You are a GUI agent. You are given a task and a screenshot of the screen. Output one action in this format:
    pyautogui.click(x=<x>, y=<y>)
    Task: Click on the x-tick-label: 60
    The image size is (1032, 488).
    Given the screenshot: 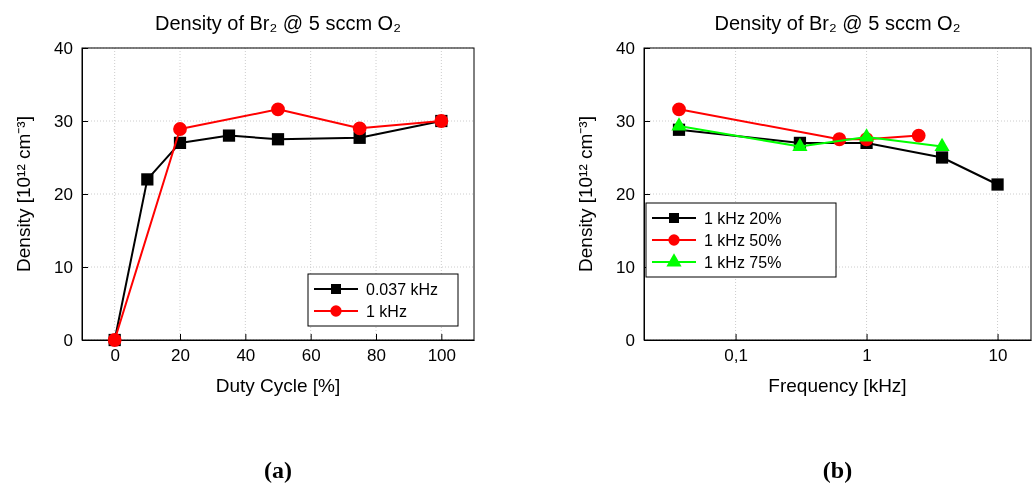 What is the action you would take?
    pyautogui.click(x=311, y=356)
    